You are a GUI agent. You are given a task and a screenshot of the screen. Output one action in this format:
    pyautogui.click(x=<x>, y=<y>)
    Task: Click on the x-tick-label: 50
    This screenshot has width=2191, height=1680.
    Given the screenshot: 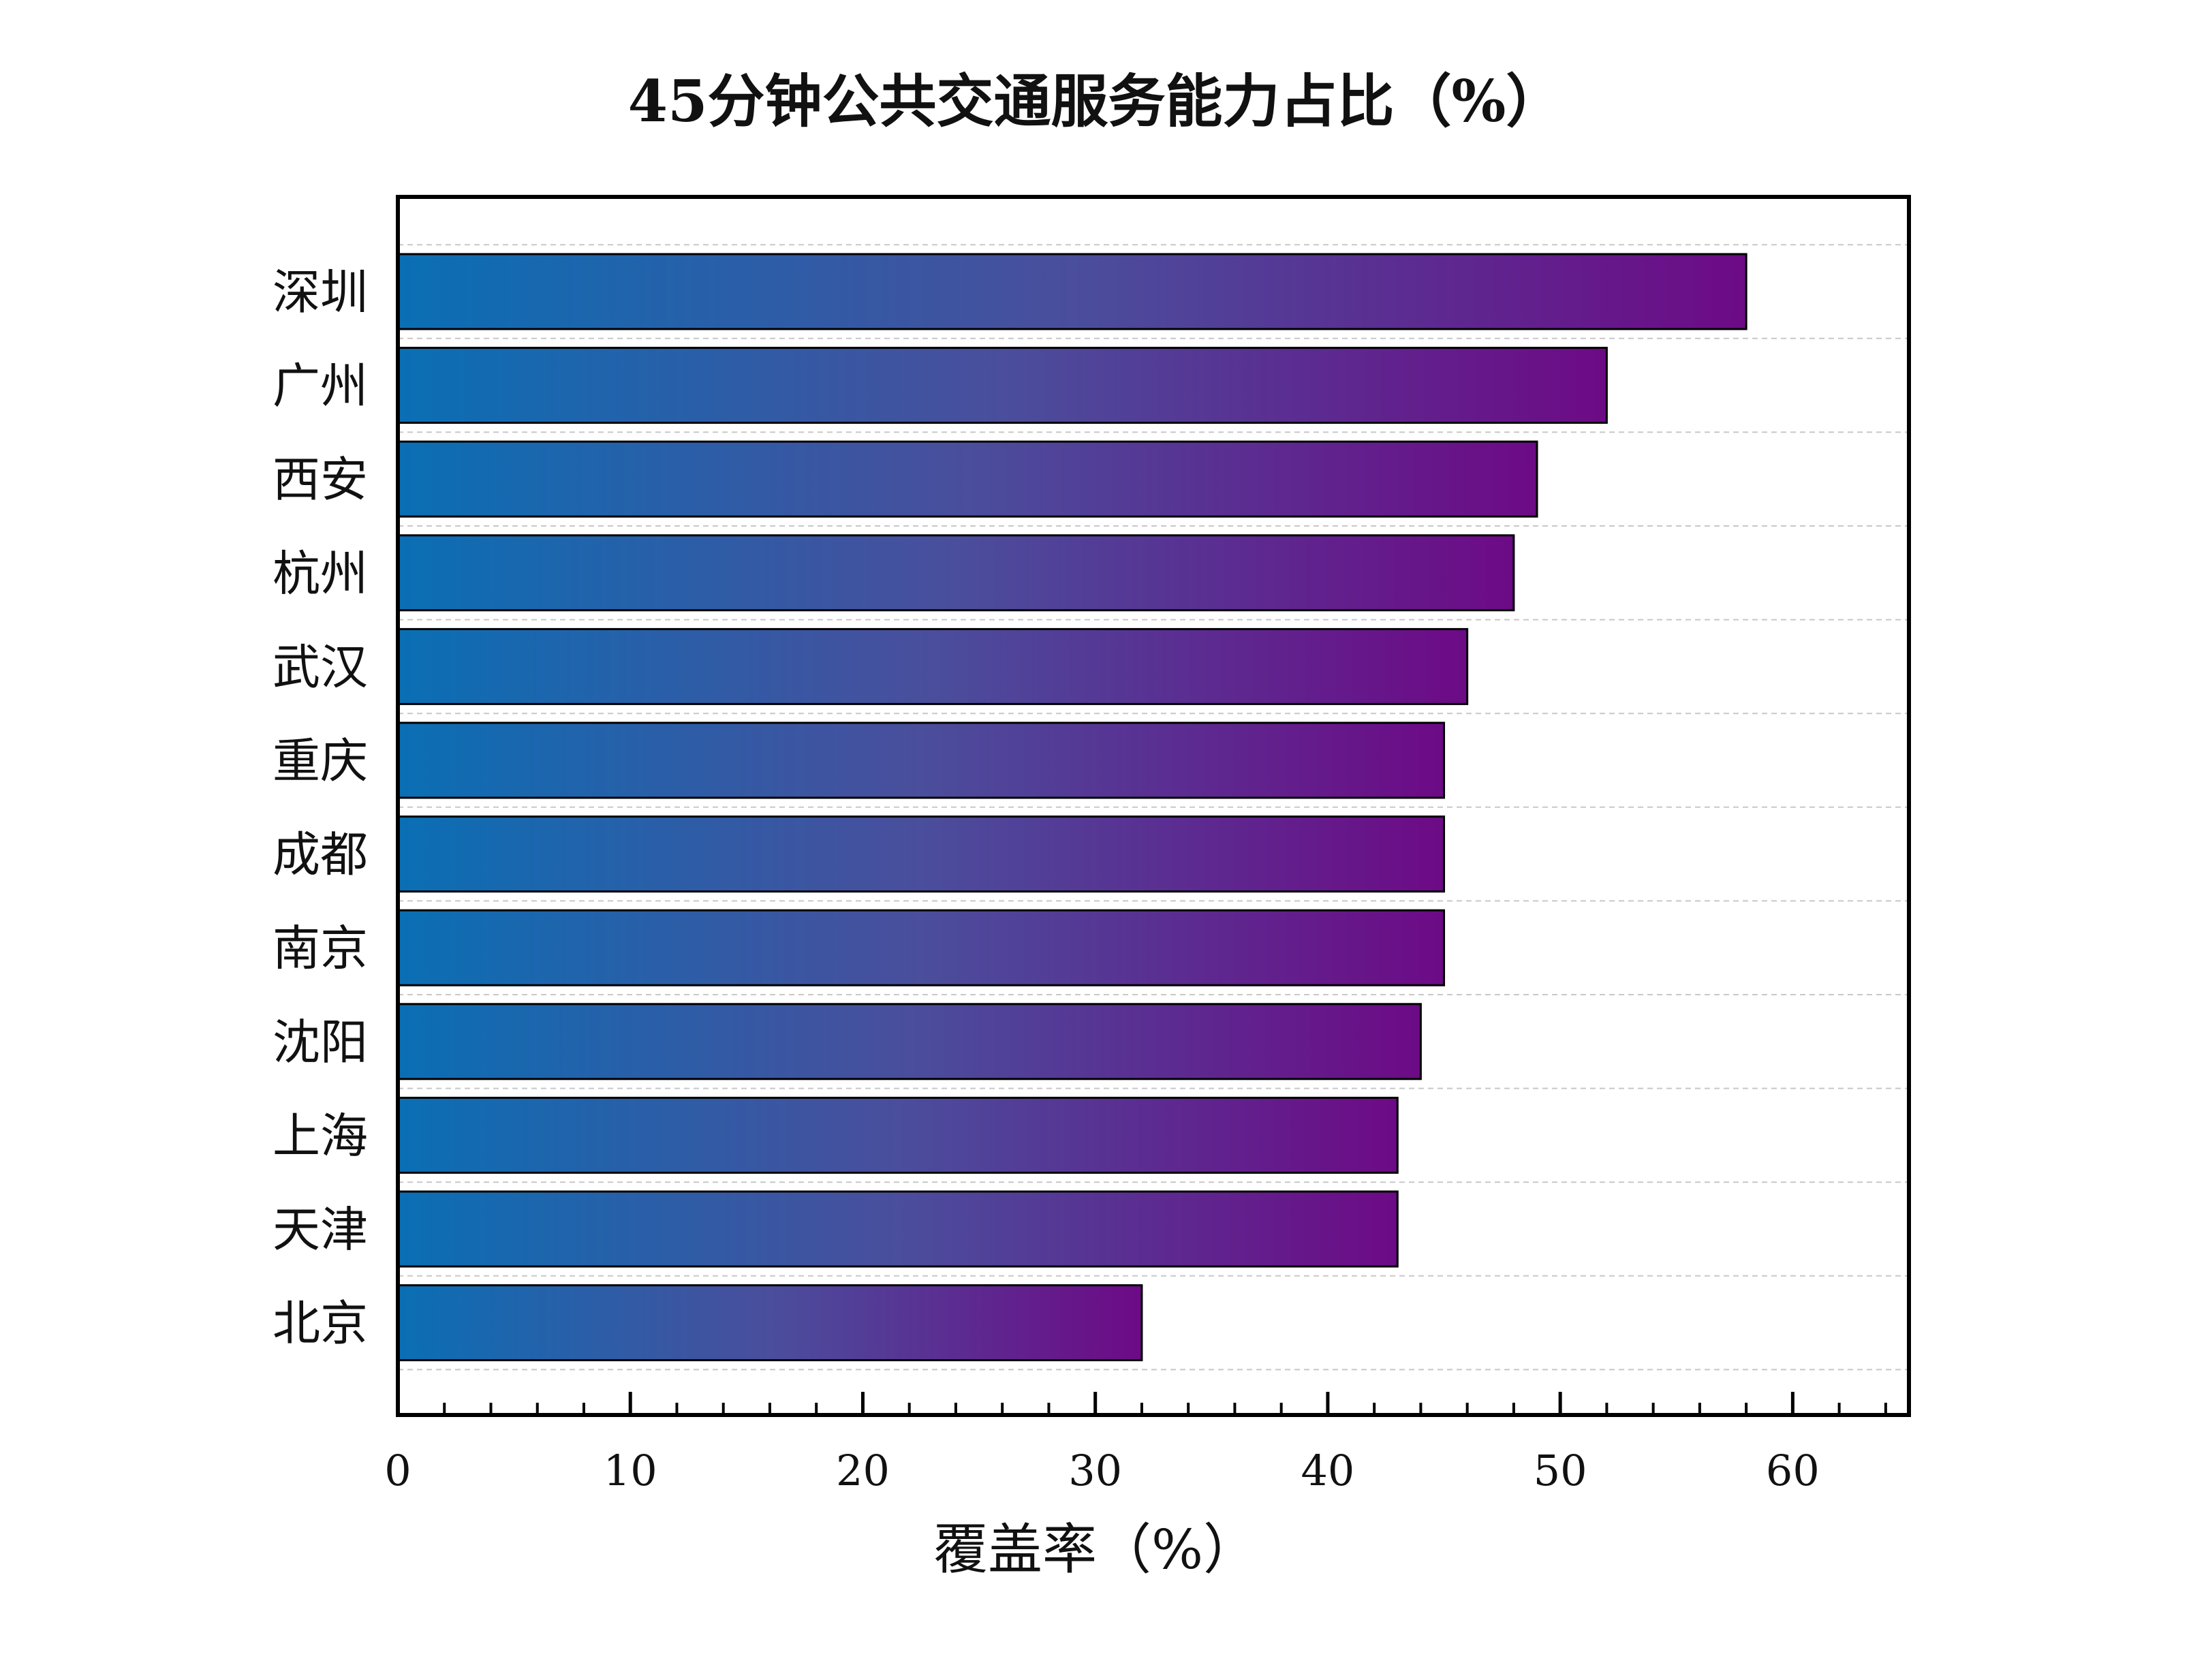 What is the action you would take?
    pyautogui.click(x=1560, y=1470)
    